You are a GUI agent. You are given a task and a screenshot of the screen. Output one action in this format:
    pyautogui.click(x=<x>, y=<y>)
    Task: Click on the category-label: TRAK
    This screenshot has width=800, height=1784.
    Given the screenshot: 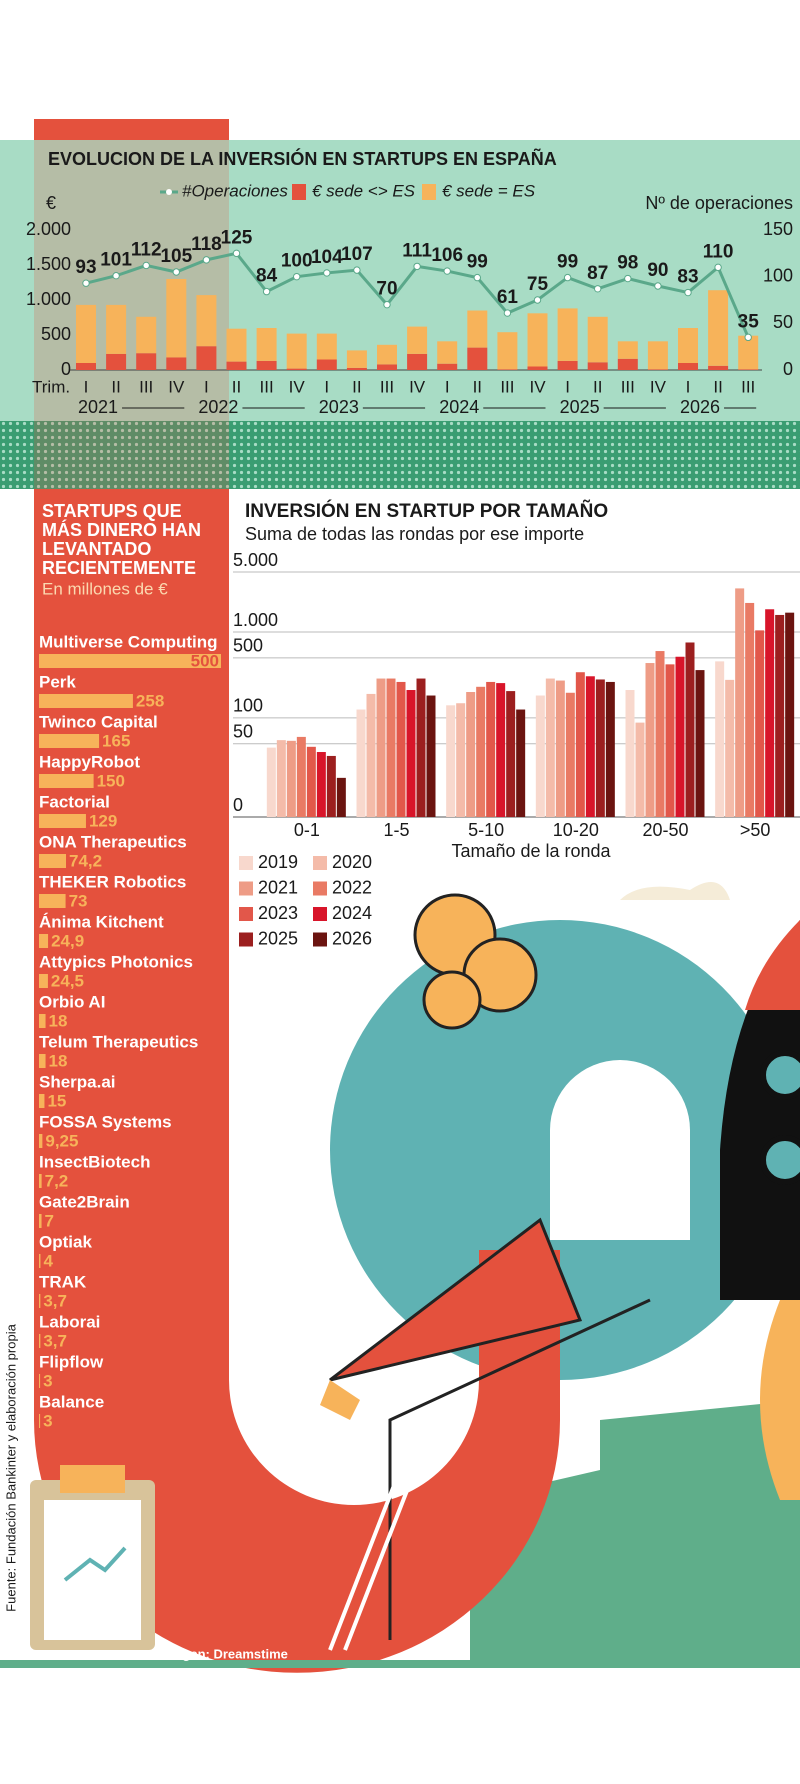 What is the action you would take?
    pyautogui.click(x=63, y=1281)
    